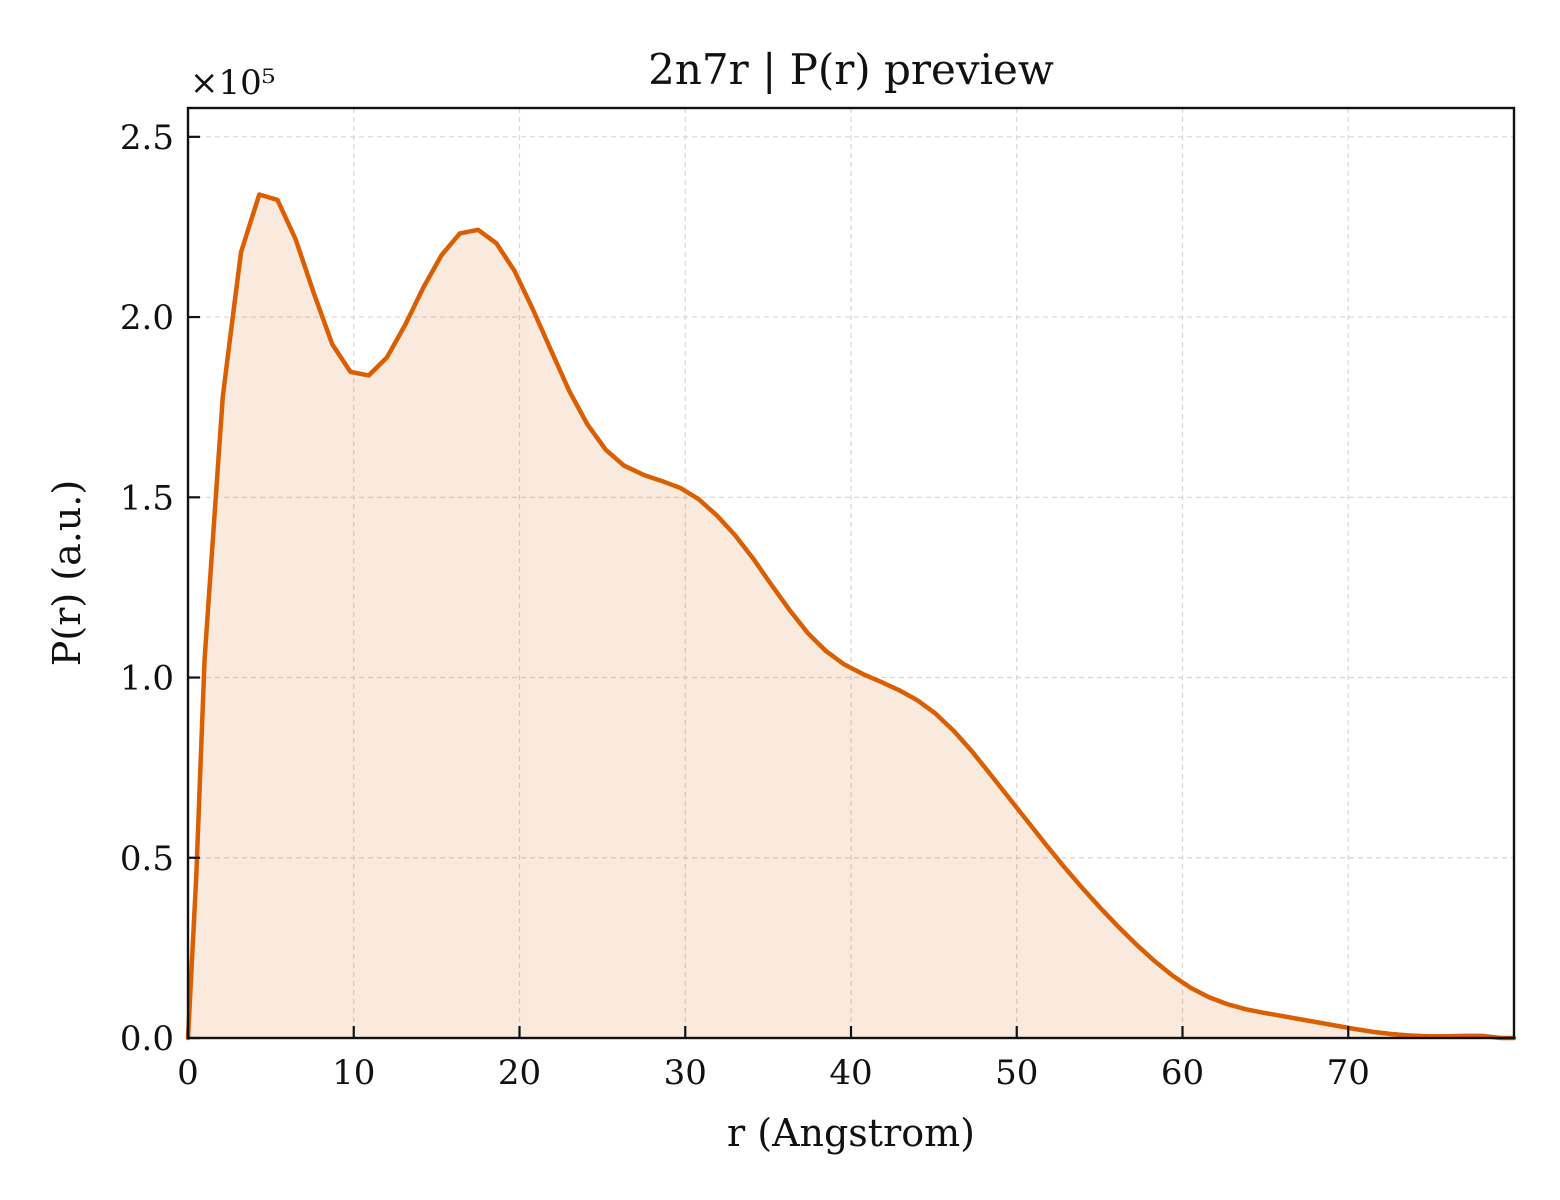 This screenshot has width=1560, height=1200. Describe the element at coordinates (232, 83) in the screenshot. I see `y-axis-multiplier: ×10⁵` at that location.